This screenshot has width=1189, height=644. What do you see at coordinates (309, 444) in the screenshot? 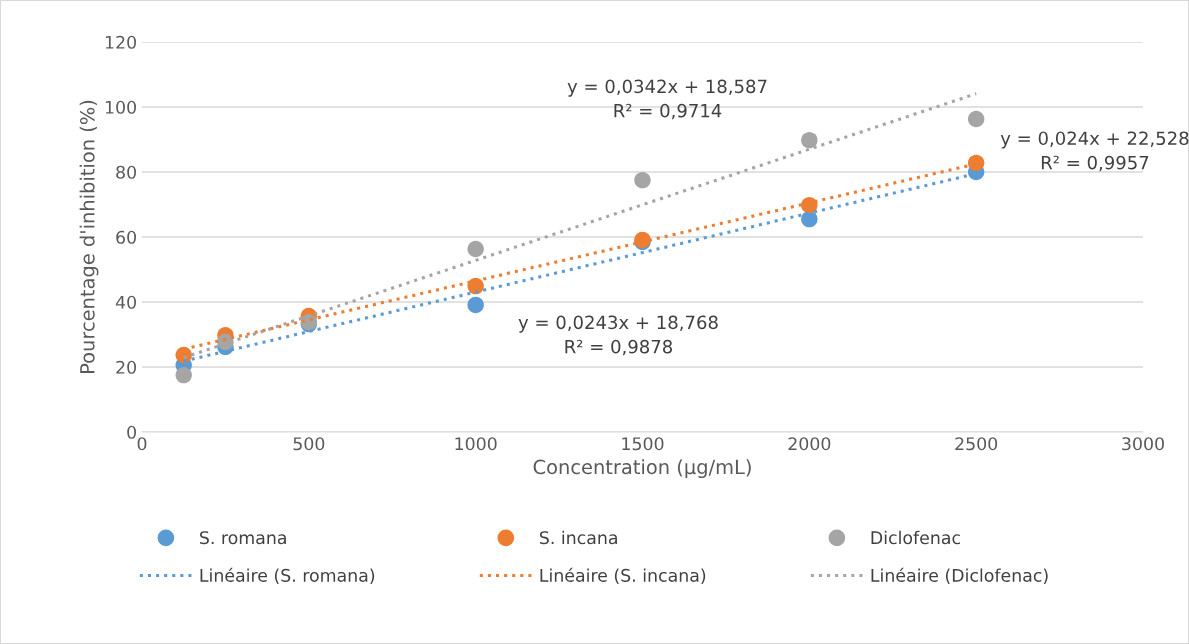
I see `x-tick-label: 500` at bounding box center [309, 444].